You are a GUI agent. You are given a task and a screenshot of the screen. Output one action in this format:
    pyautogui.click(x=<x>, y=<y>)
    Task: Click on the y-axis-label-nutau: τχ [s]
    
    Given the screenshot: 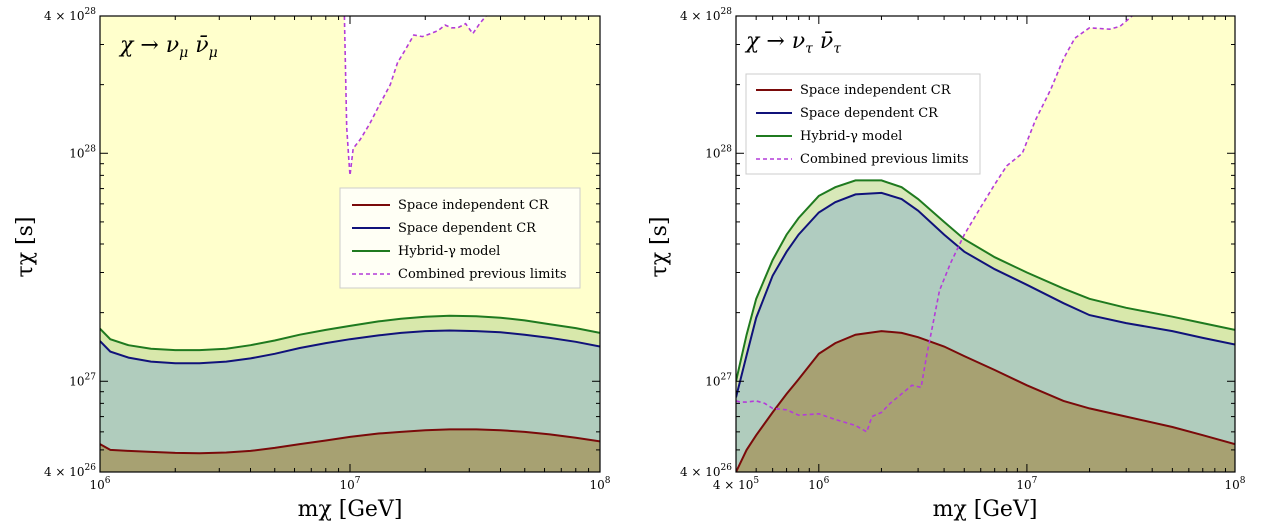 What is the action you would take?
    pyautogui.click(x=659, y=247)
    